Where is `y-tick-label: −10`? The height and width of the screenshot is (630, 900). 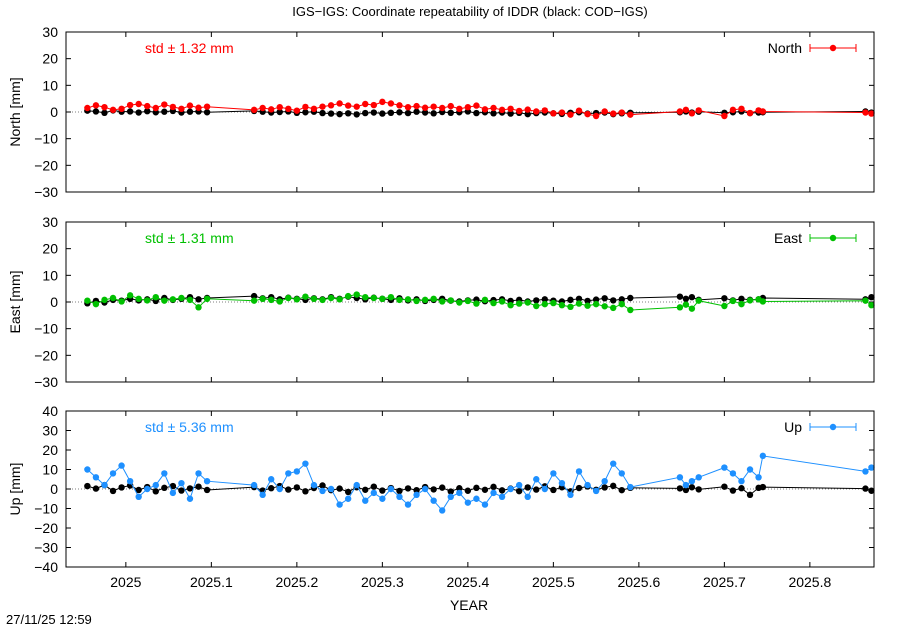 y-tick-label: −10 is located at coordinates (46, 329).